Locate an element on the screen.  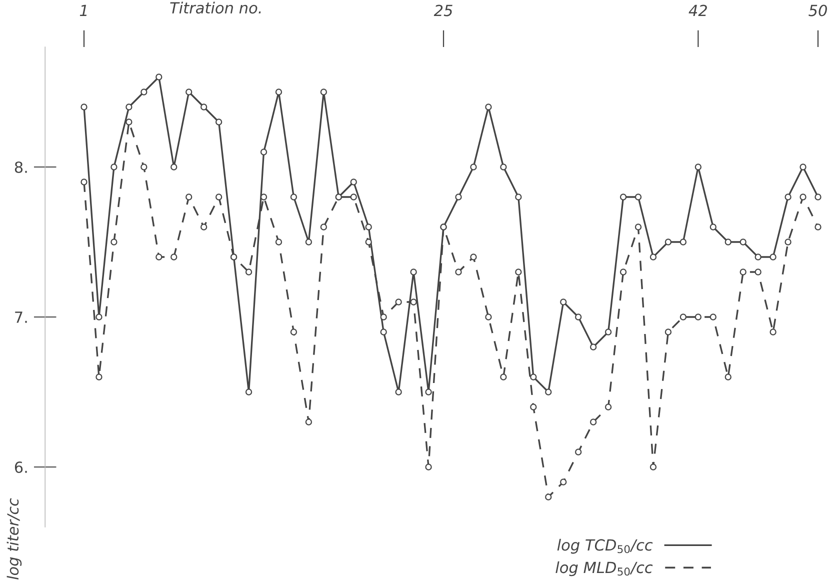
y-tick-label: 7. is located at coordinates (21, 317).